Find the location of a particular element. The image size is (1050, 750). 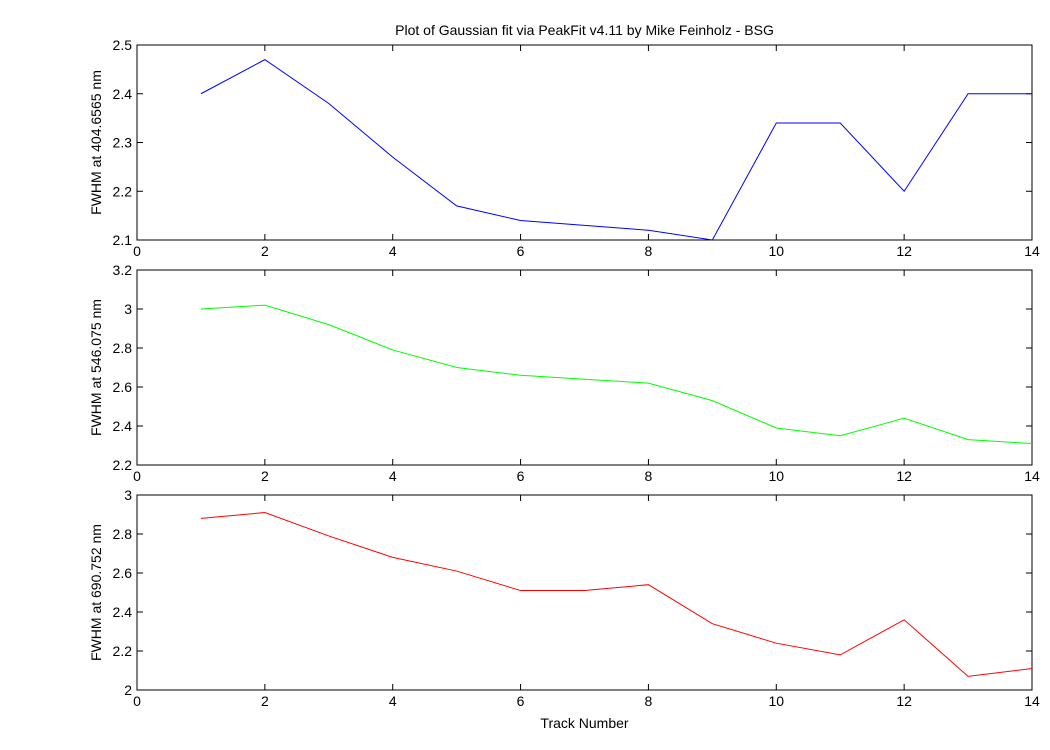

y-tick-label: 2.1 is located at coordinates (123, 240).